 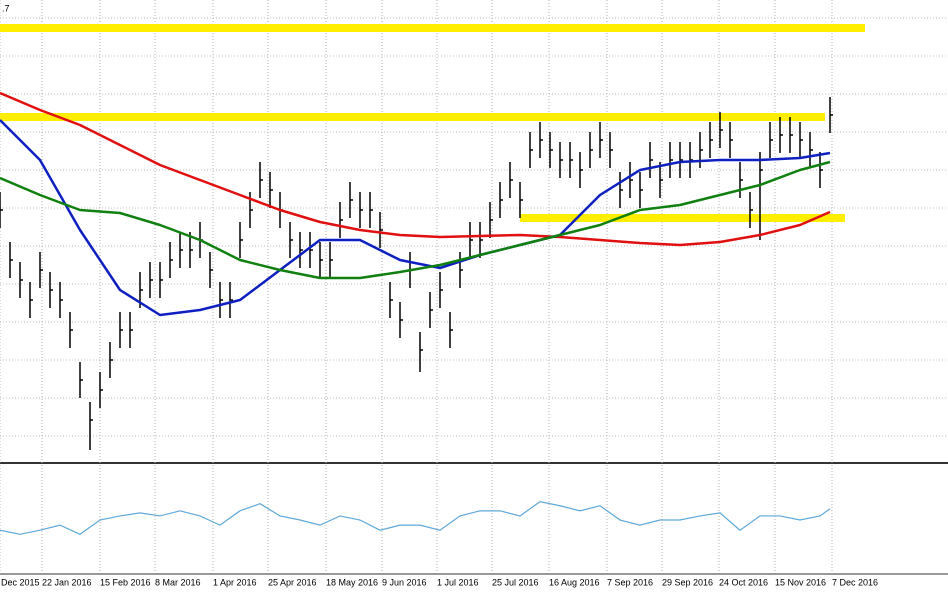 What do you see at coordinates (458, 582) in the screenshot?
I see `x-tick-label: 1 Jul 2016` at bounding box center [458, 582].